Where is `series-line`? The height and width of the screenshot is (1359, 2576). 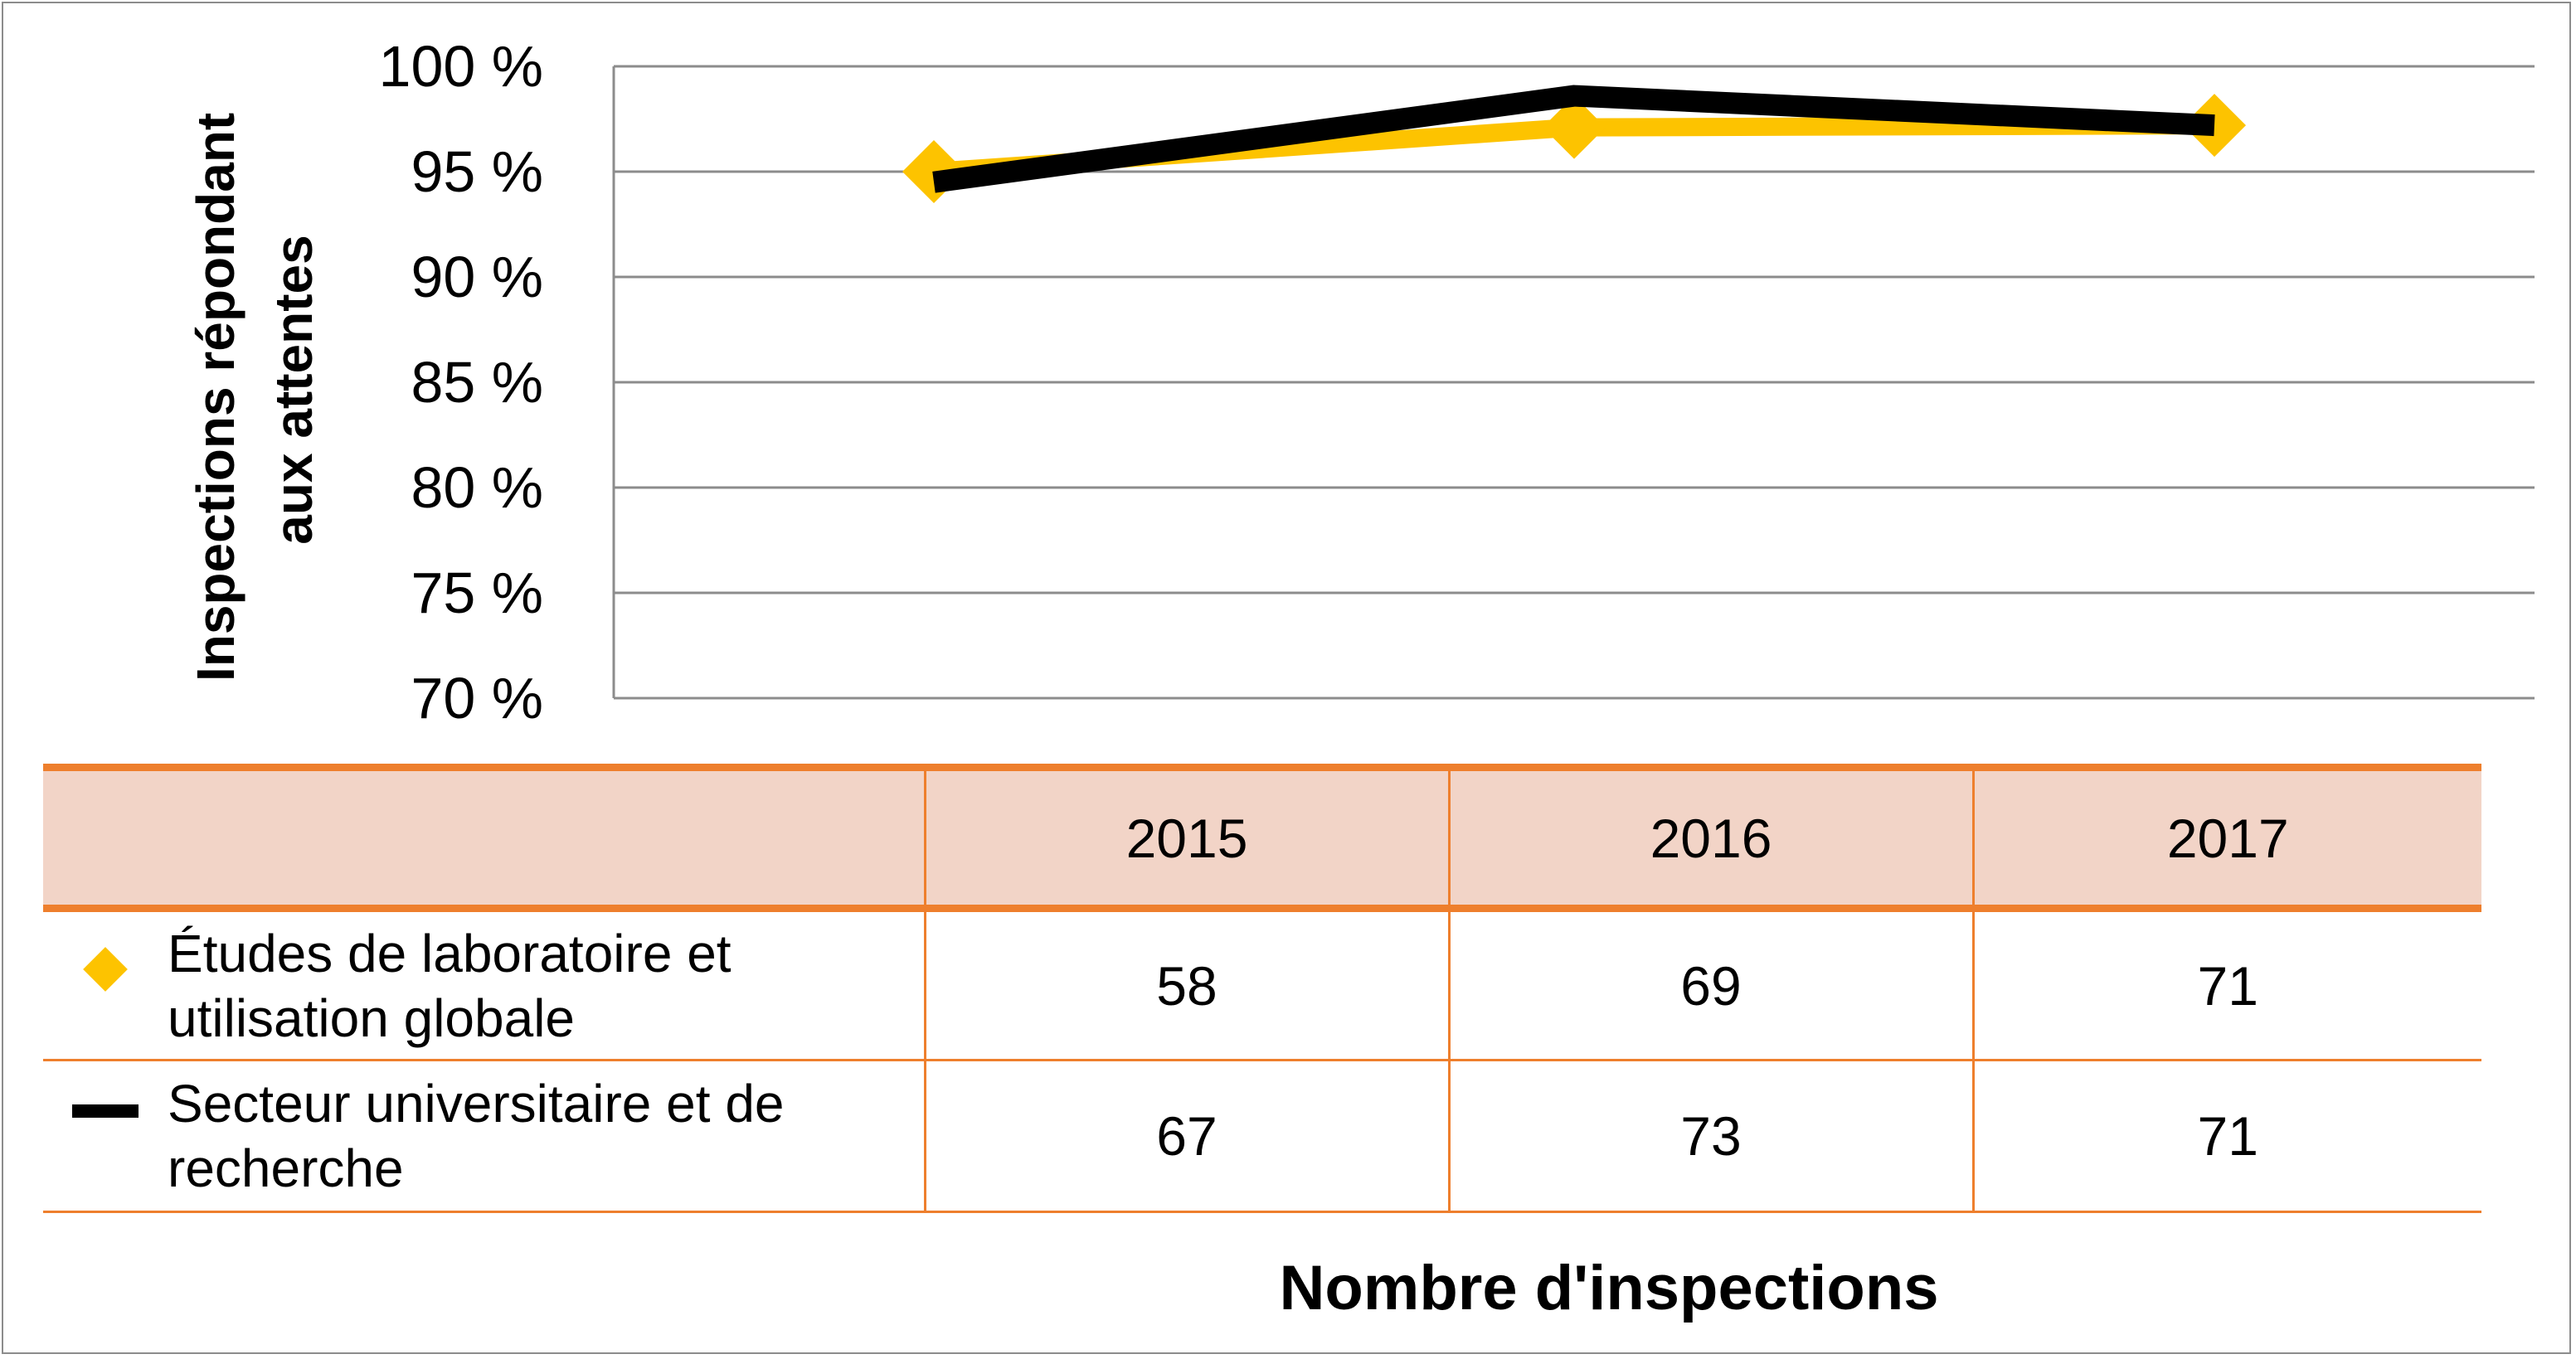
series-line is located at coordinates (1573, 139).